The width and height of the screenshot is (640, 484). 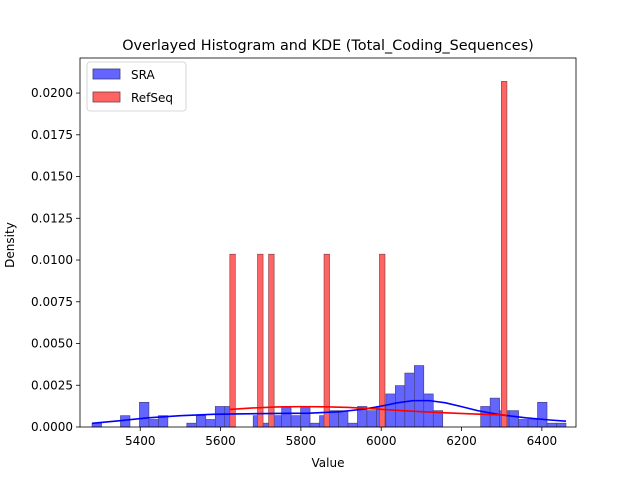 What do you see at coordinates (52, 218) in the screenshot?
I see `y-tick-label: 0.0125` at bounding box center [52, 218].